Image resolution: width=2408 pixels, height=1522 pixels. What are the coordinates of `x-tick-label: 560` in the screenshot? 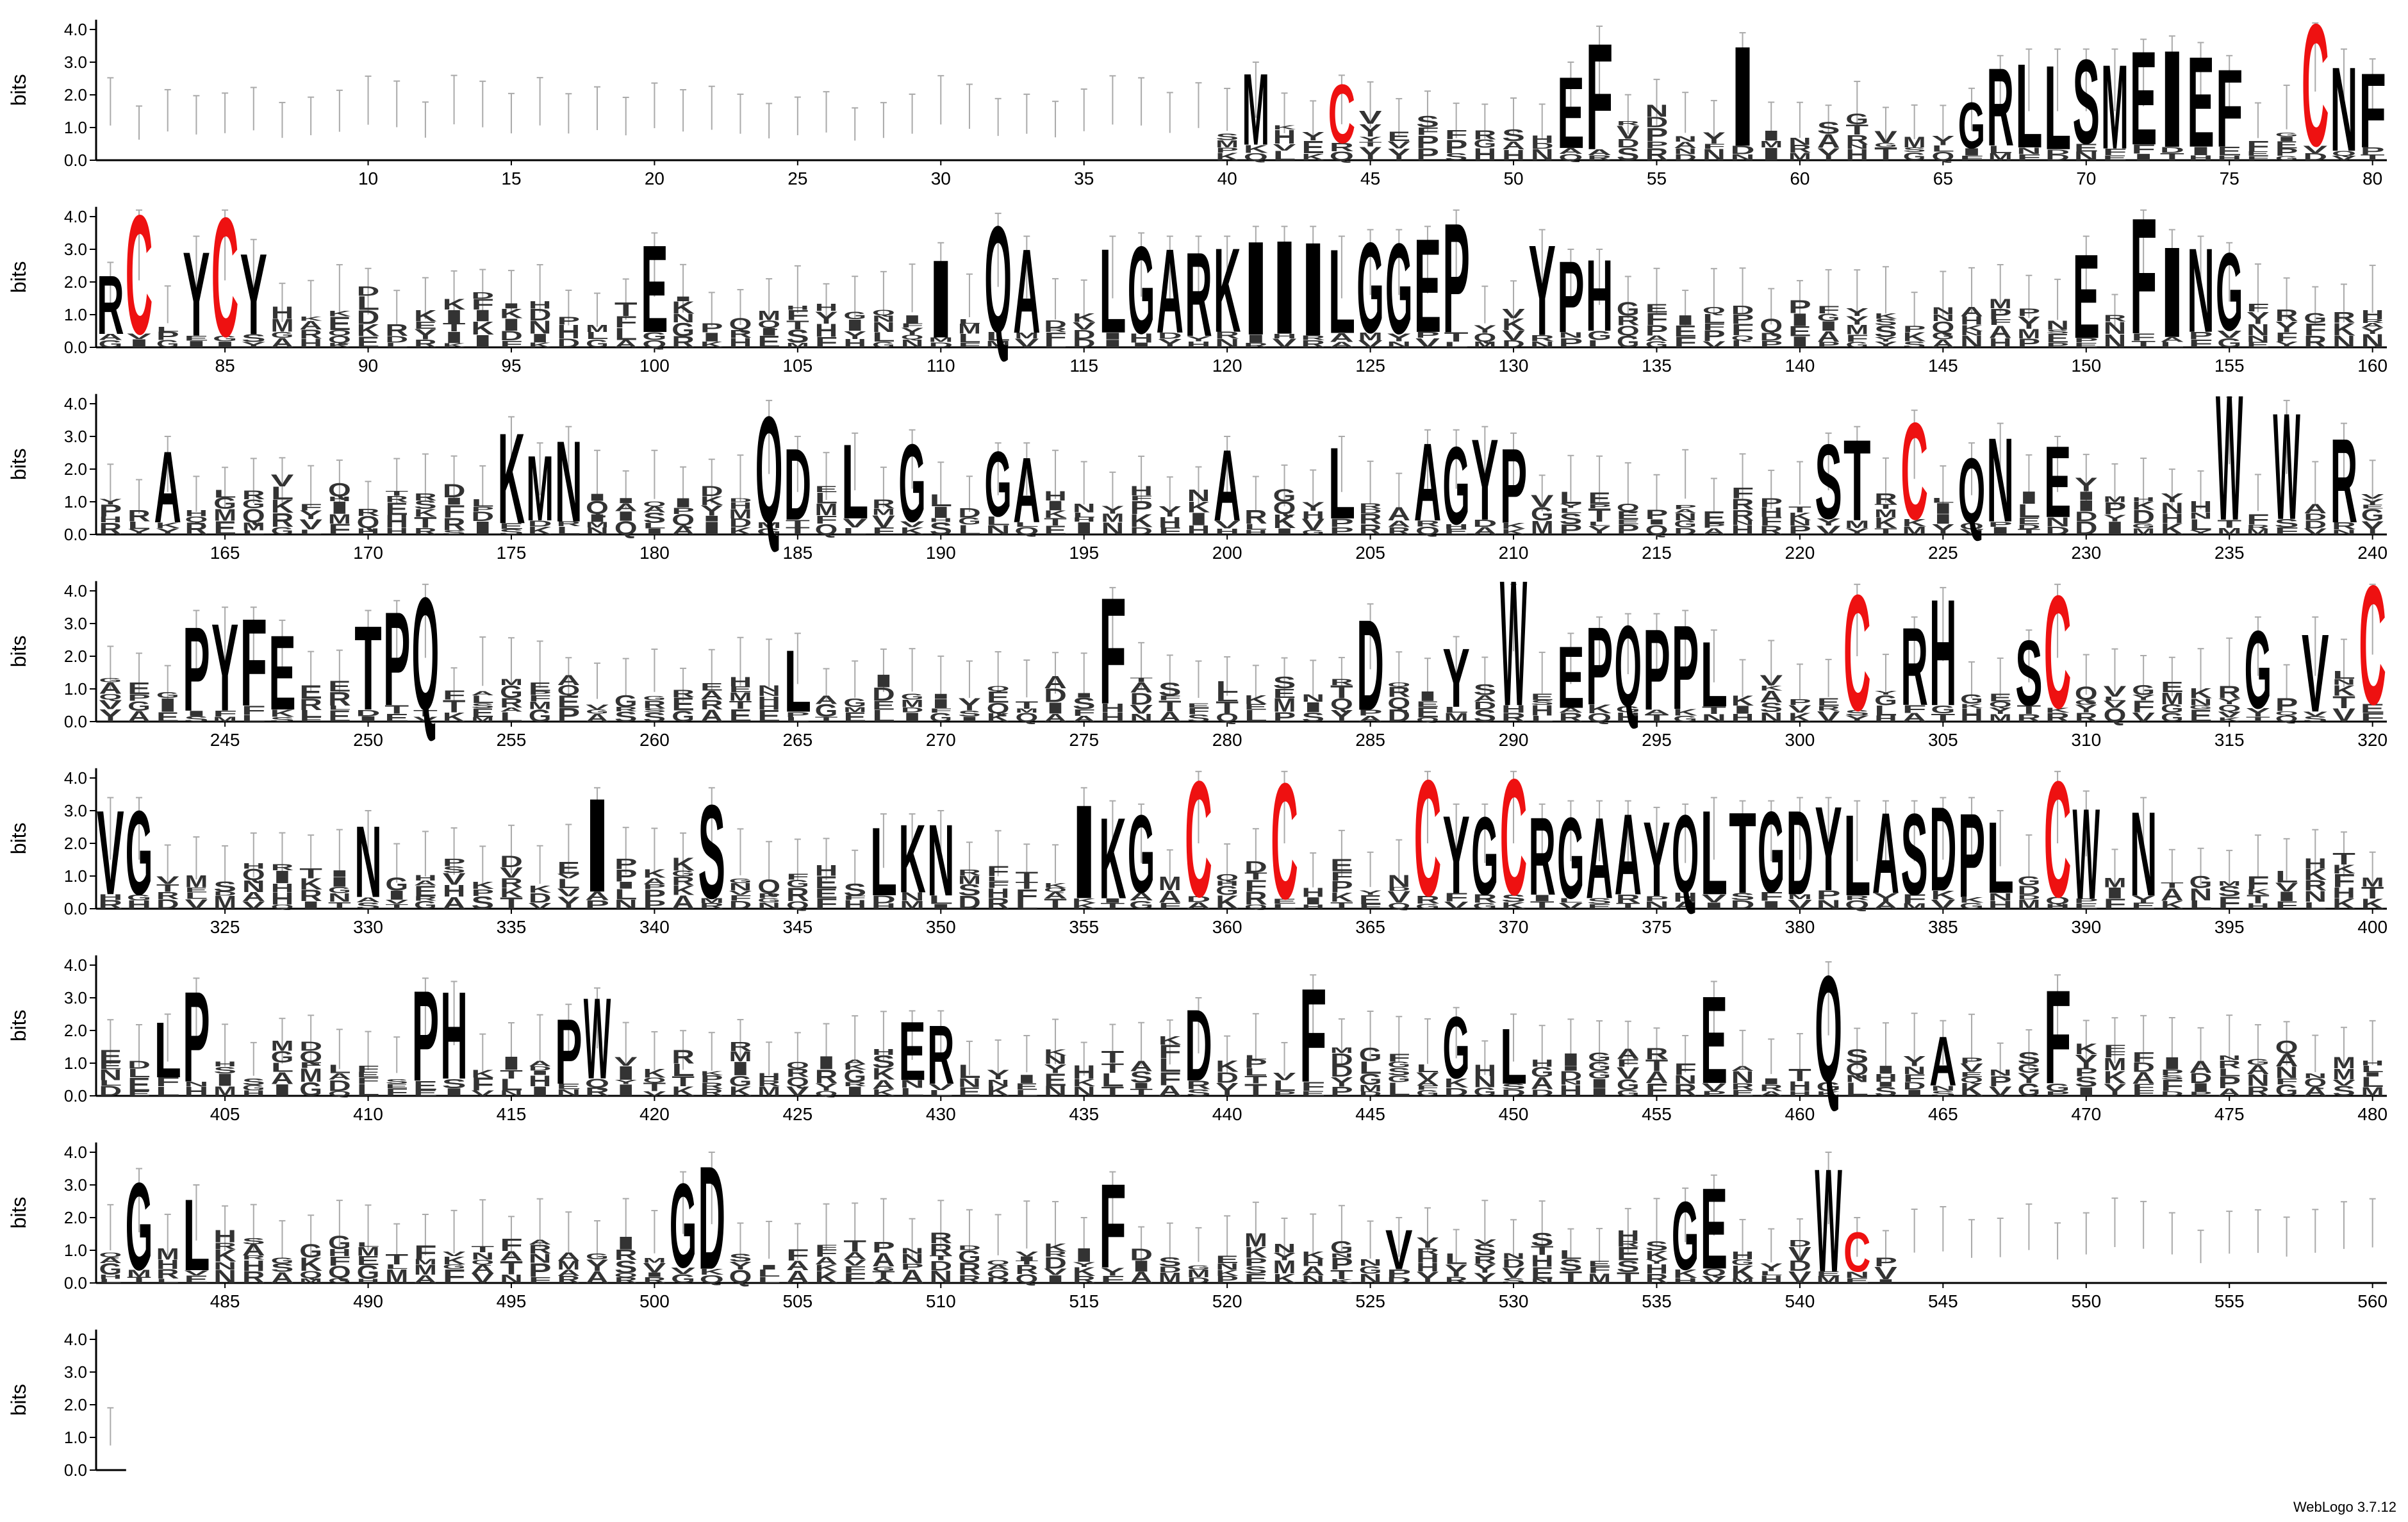 It's located at (2372, 1301).